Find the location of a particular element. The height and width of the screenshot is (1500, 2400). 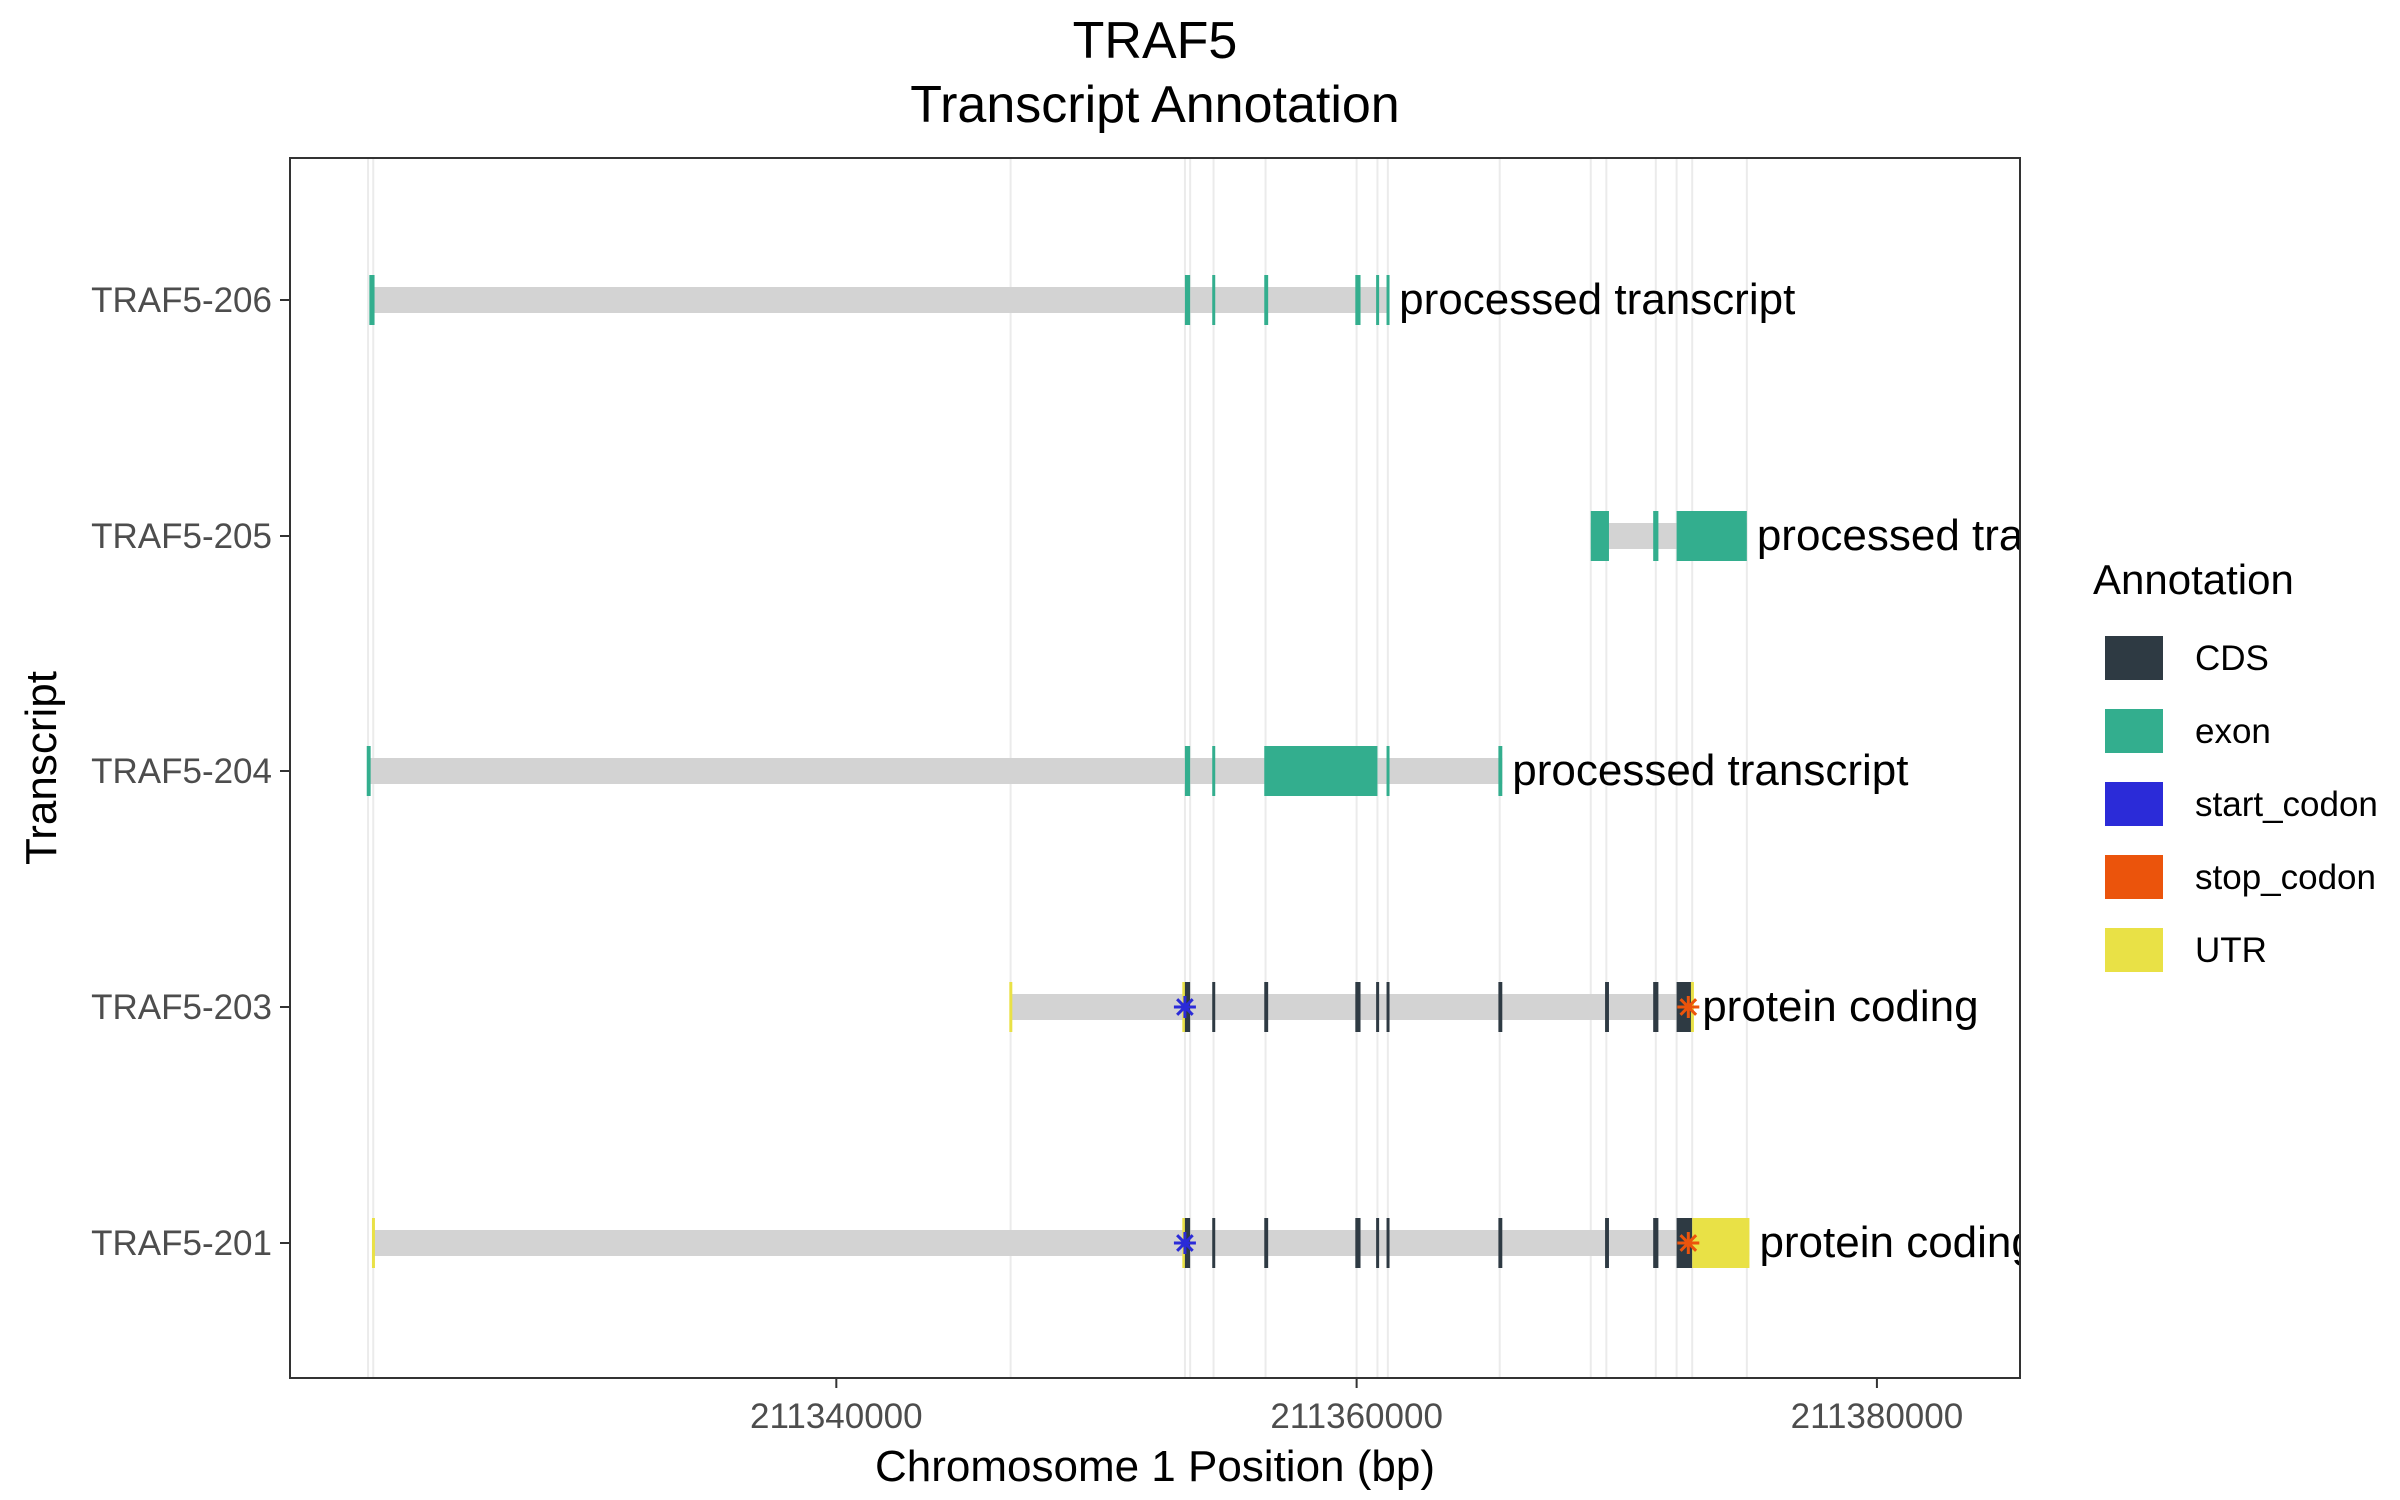

legend-key-cds is located at coordinates (2134, 658).